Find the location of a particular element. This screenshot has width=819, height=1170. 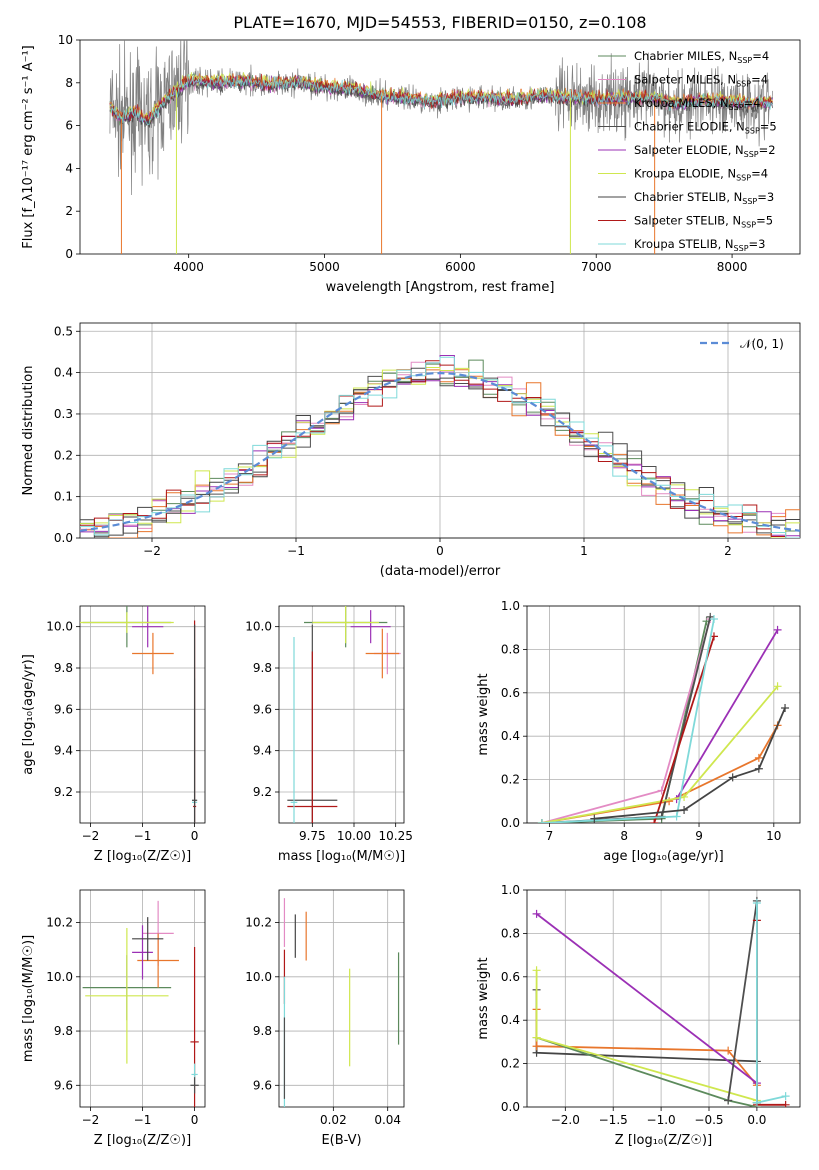

y-tick-label: 9.4 is located at coordinates (63, 751).